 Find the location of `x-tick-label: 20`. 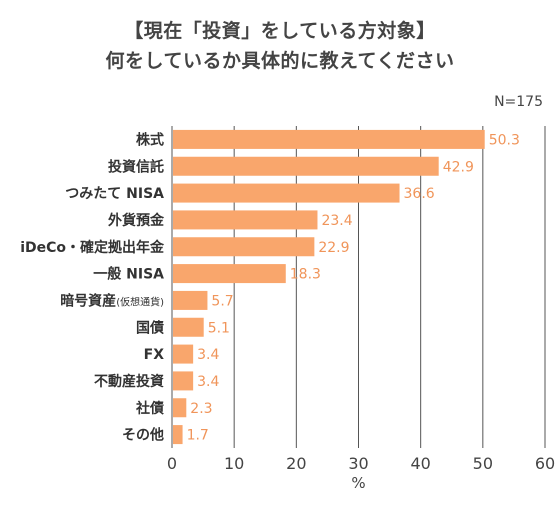

x-tick-label: 20 is located at coordinates (296, 463).